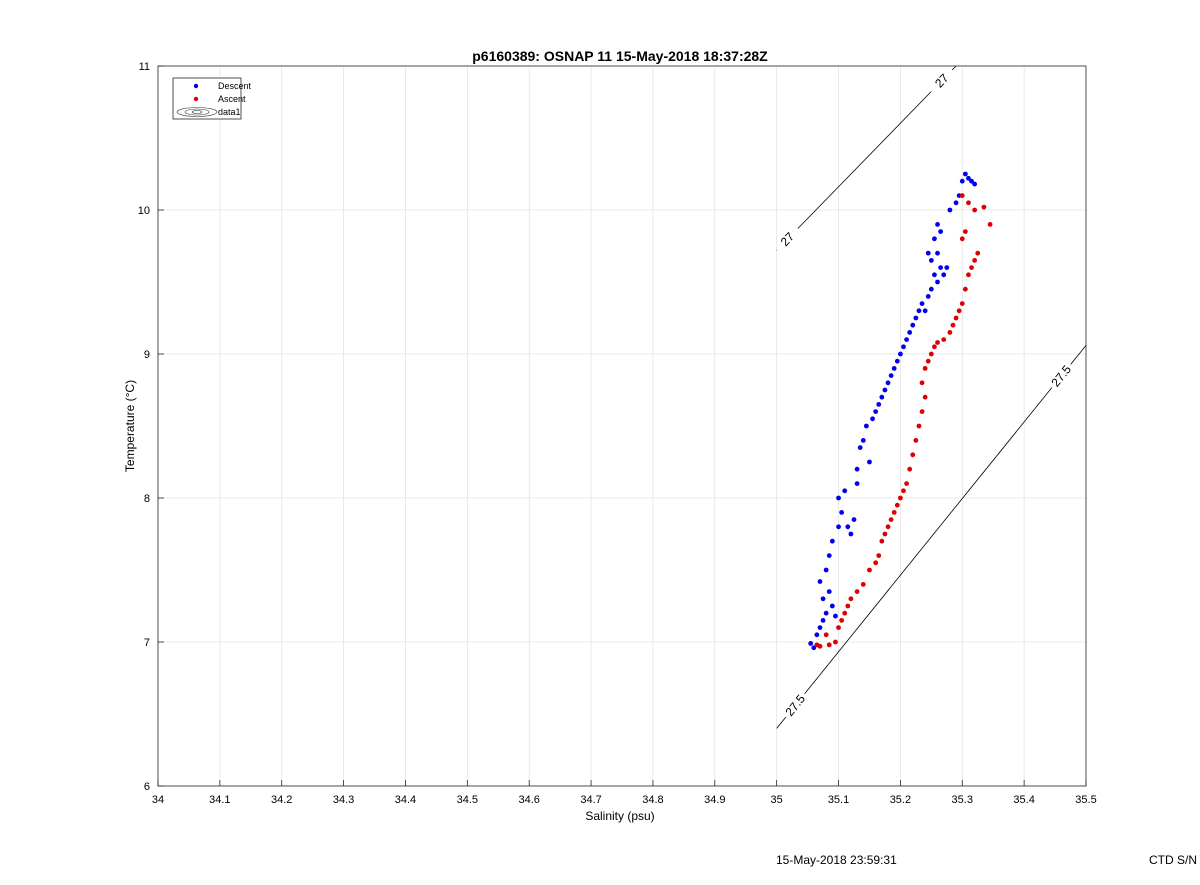 The width and height of the screenshot is (1200, 885). Describe the element at coordinates (714, 800) in the screenshot. I see `x-tick-label: 34.9` at that location.